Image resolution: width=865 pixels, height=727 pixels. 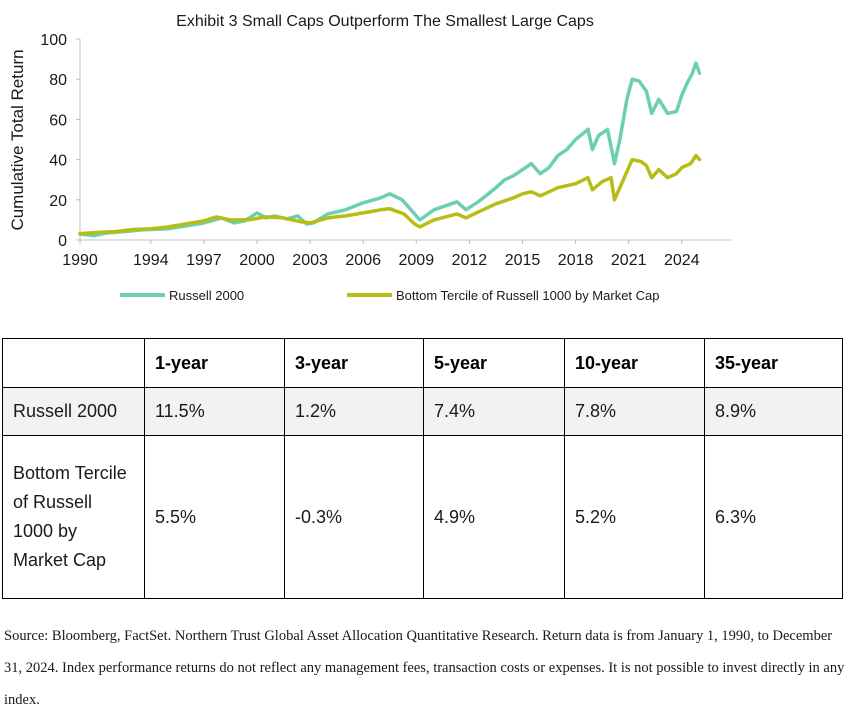 What do you see at coordinates (58, 201) in the screenshot?
I see `y-tick-label: 20` at bounding box center [58, 201].